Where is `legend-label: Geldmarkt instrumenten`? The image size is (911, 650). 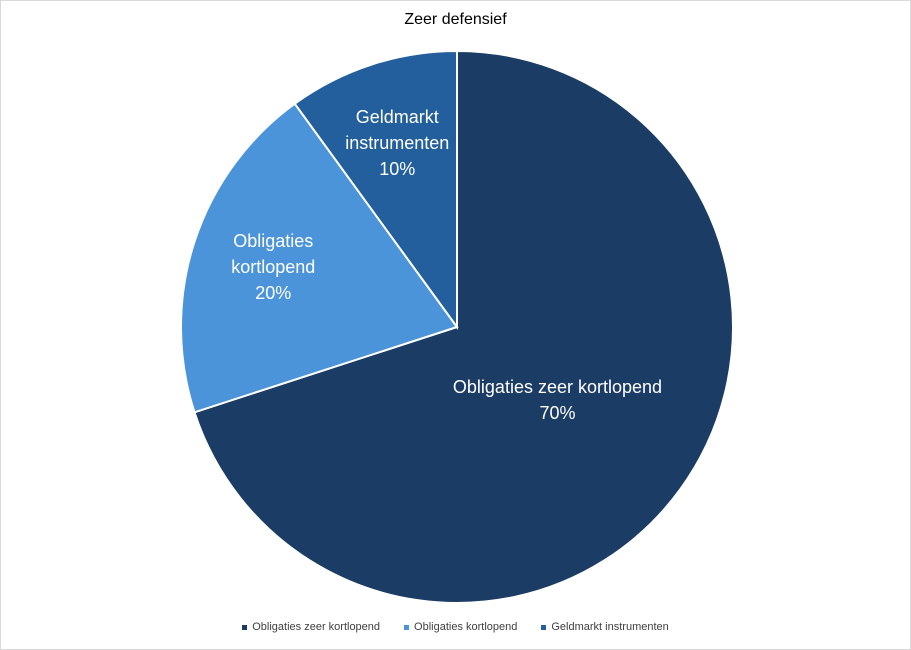
legend-label: Geldmarkt instrumenten is located at coordinates (610, 627).